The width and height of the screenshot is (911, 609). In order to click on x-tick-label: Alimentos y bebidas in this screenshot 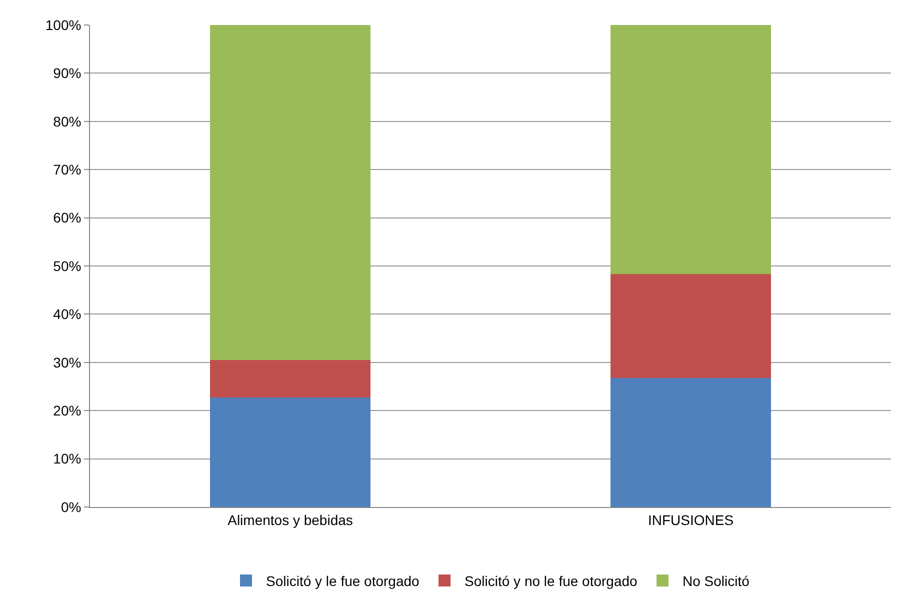, I will do `click(290, 520)`.